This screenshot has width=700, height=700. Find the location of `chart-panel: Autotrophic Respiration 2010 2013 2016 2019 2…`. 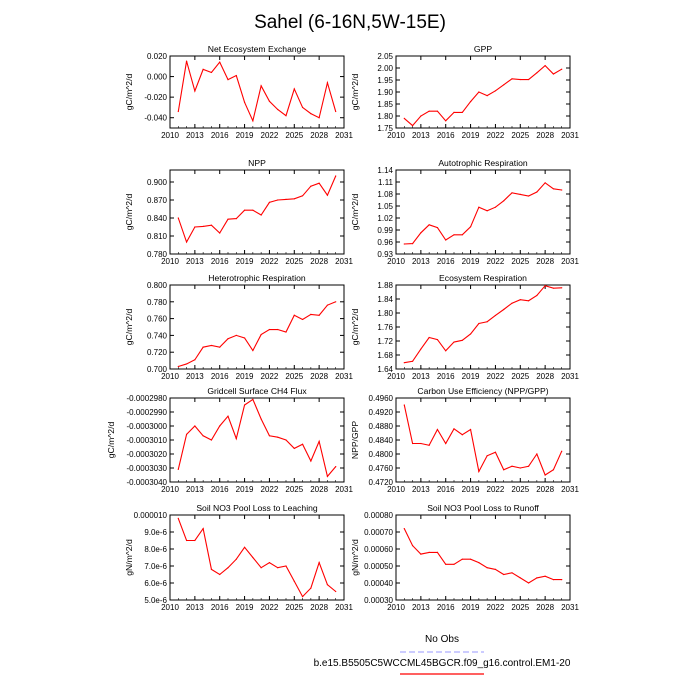

chart-panel: Autotrophic Respiration 2010 2013 2016 2019 2… is located at coordinates (464, 212).